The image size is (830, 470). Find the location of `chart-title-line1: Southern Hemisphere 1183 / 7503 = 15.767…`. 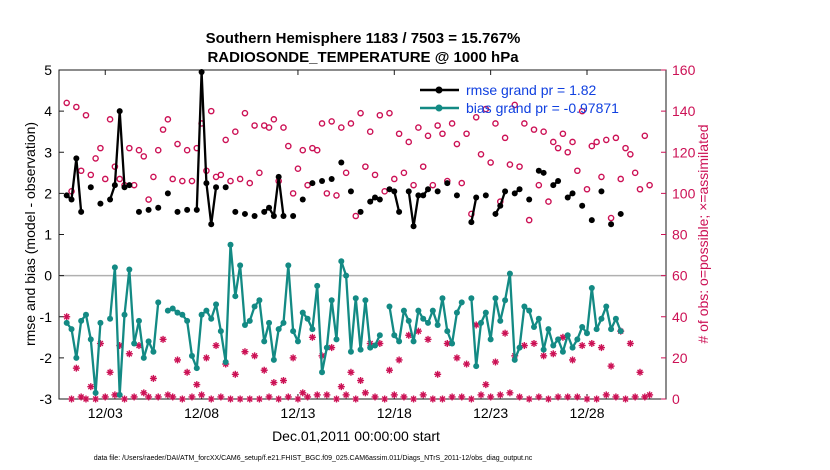

chart-title-line1: Southern Hemisphere 1183 / 7503 = 15.767… is located at coordinates (363, 38).